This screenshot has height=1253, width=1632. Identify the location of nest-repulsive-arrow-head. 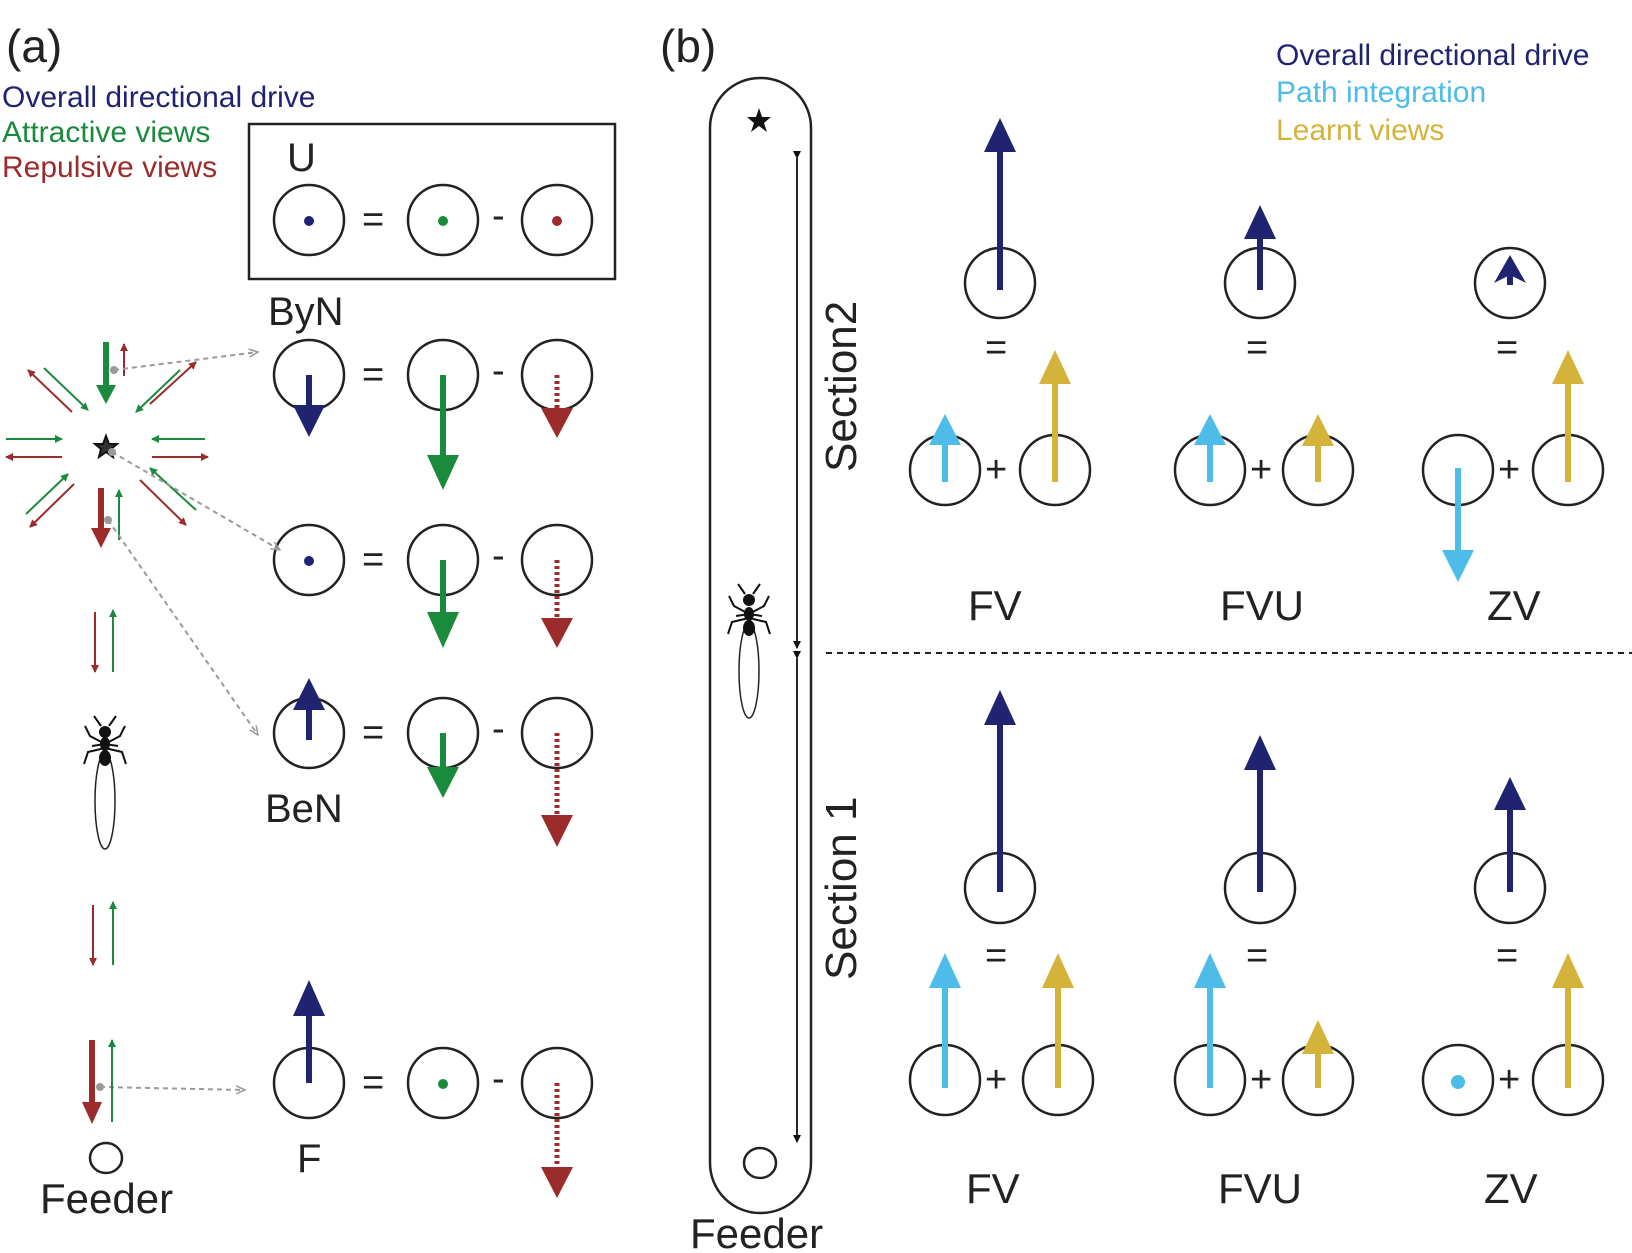
(557, 633).